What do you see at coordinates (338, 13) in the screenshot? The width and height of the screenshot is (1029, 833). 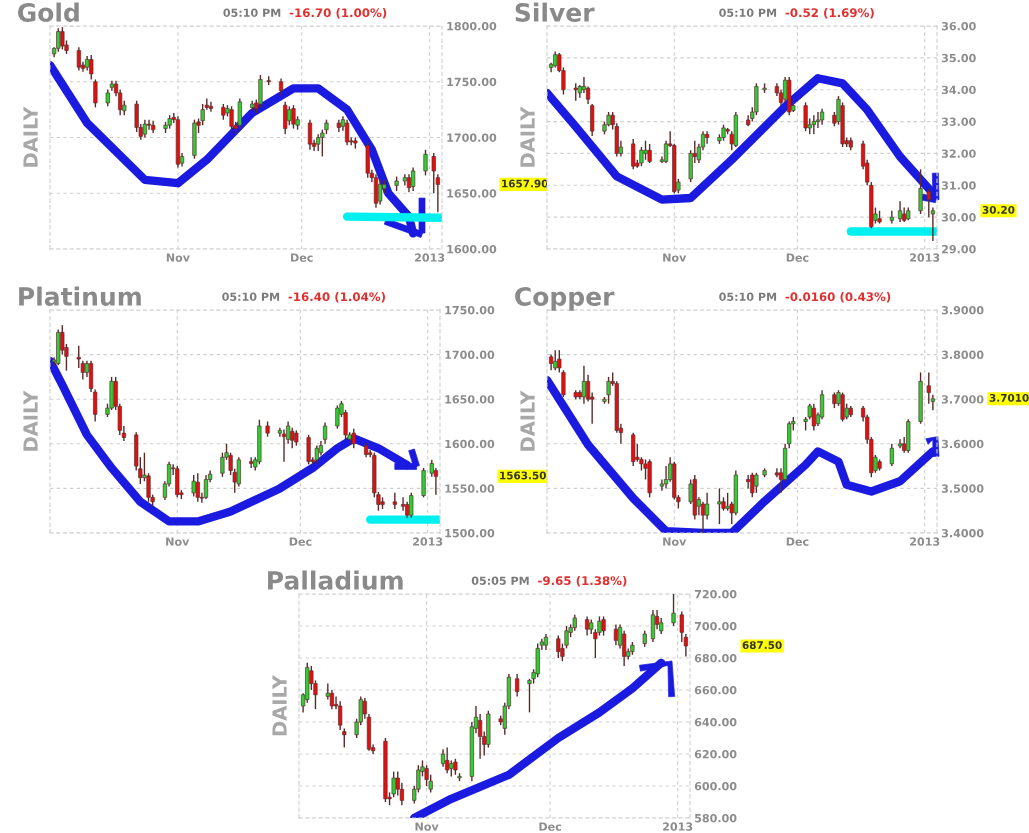 I see `text: -16.70 (1.00%)` at bounding box center [338, 13].